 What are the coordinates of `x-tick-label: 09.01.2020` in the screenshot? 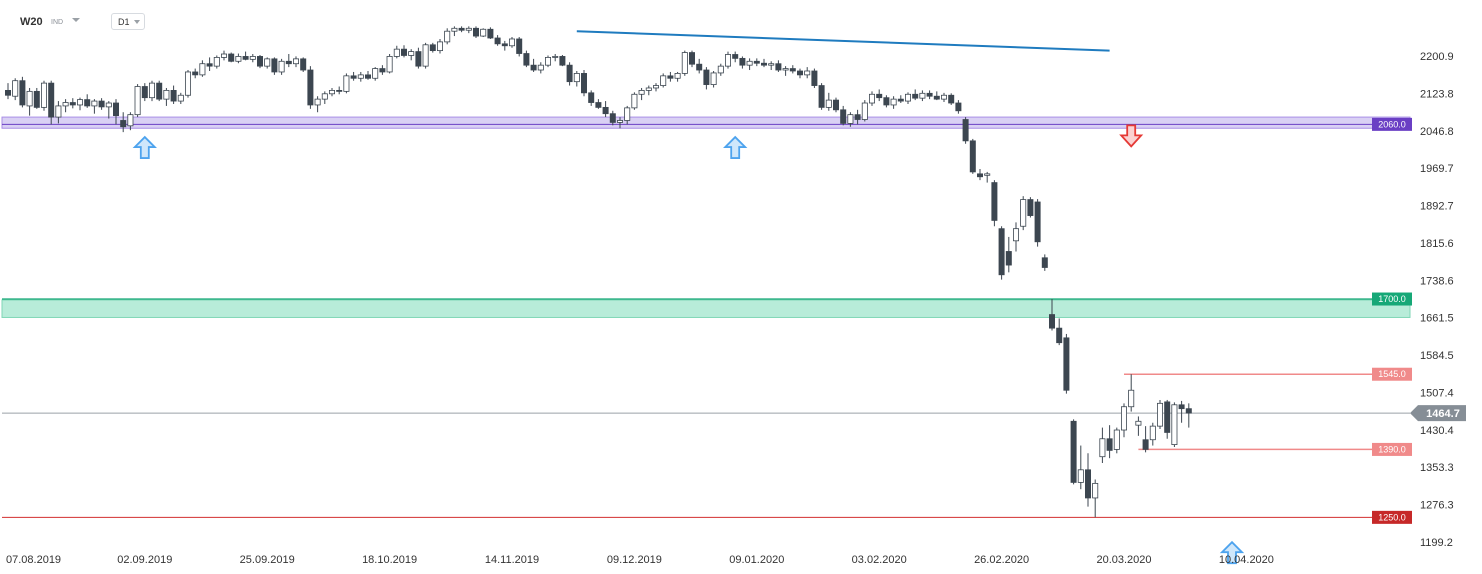 It's located at (756, 560).